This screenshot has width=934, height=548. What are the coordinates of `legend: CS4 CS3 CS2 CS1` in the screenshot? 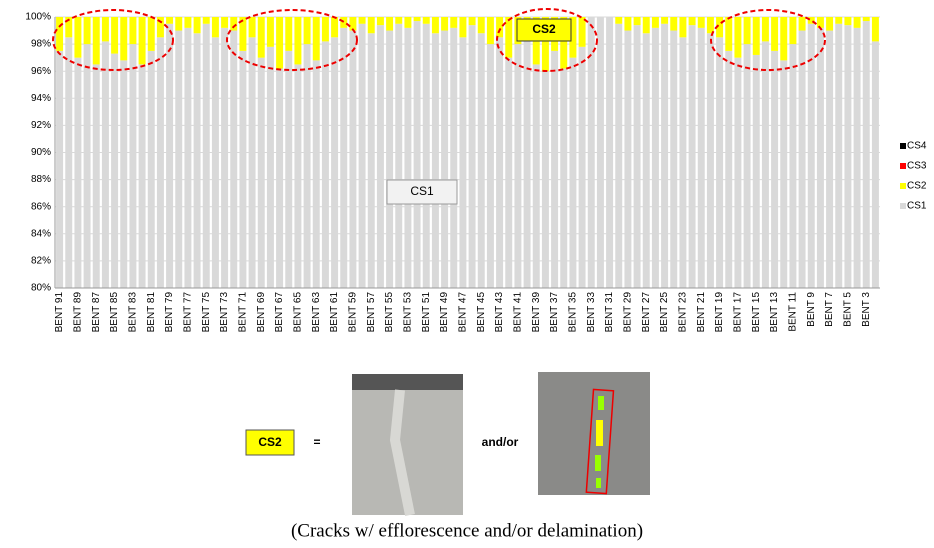 It's located at (913, 176).